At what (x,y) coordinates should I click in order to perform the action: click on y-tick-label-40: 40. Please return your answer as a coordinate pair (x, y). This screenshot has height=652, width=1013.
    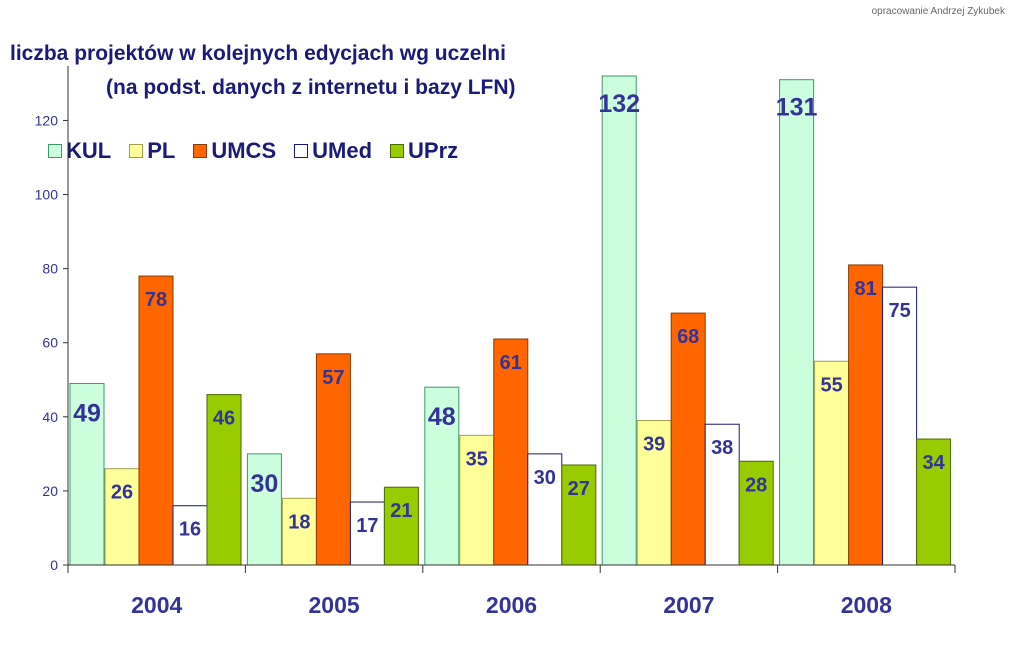
    Looking at the image, I should click on (50, 417).